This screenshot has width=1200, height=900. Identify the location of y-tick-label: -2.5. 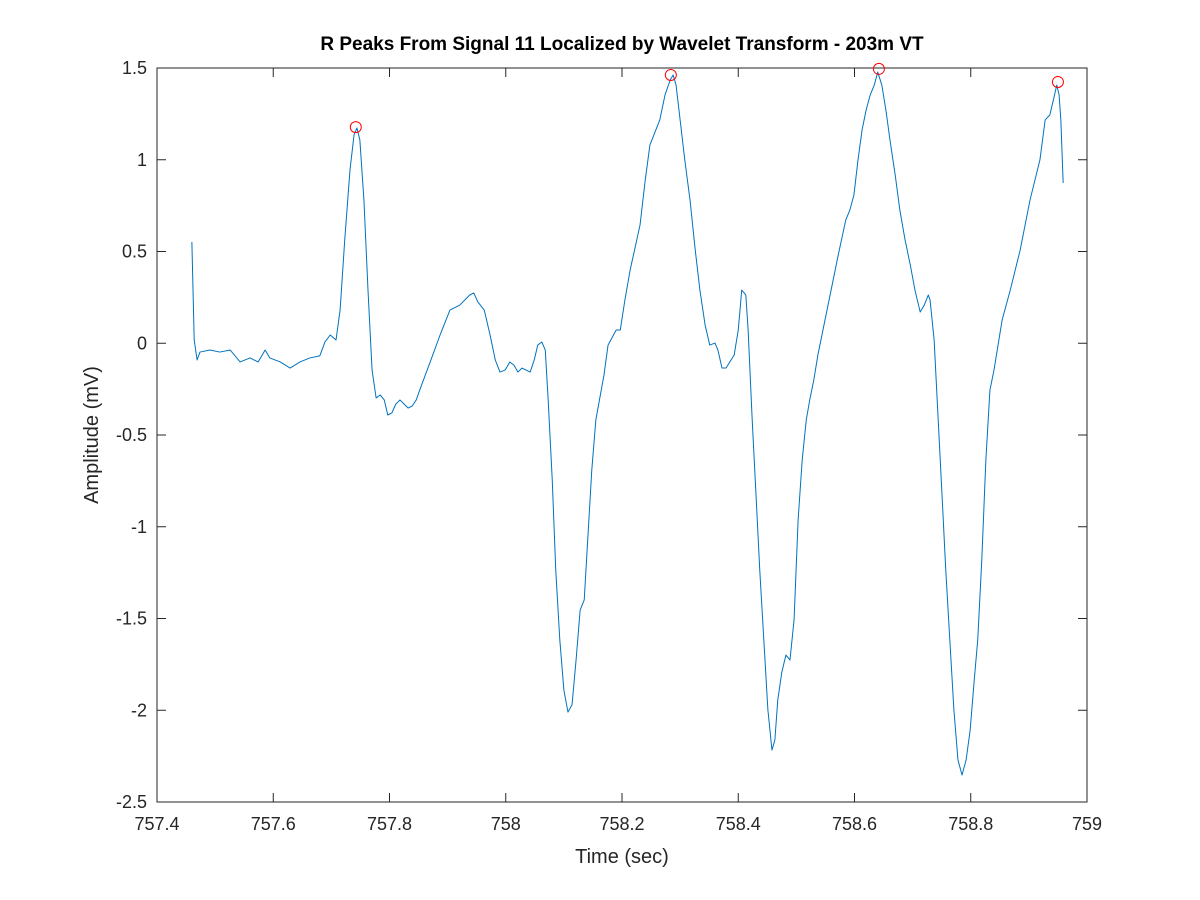
(131, 802).